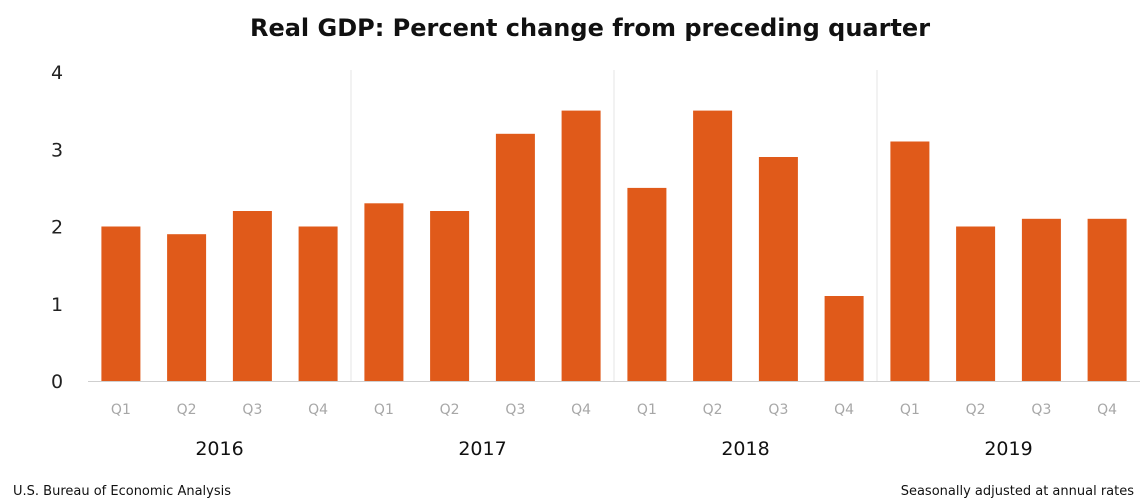 The width and height of the screenshot is (1146, 504). Describe the element at coordinates (613, 449) in the screenshot. I see `year-labels: 2016 2017 2018 2019` at that location.